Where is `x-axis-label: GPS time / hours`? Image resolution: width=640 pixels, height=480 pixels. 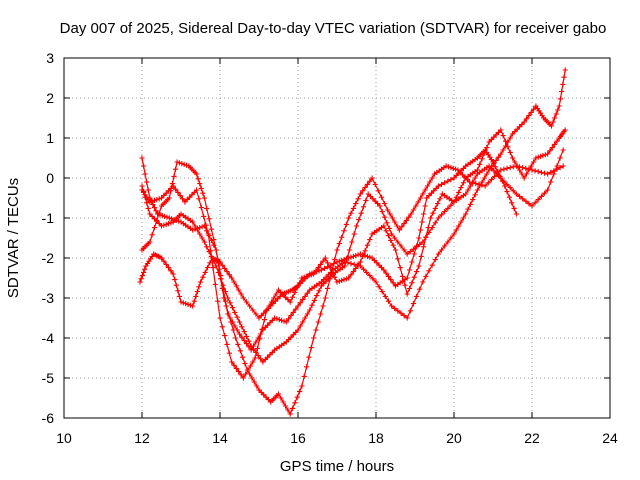 x-axis-label: GPS time / hours is located at coordinates (337, 466).